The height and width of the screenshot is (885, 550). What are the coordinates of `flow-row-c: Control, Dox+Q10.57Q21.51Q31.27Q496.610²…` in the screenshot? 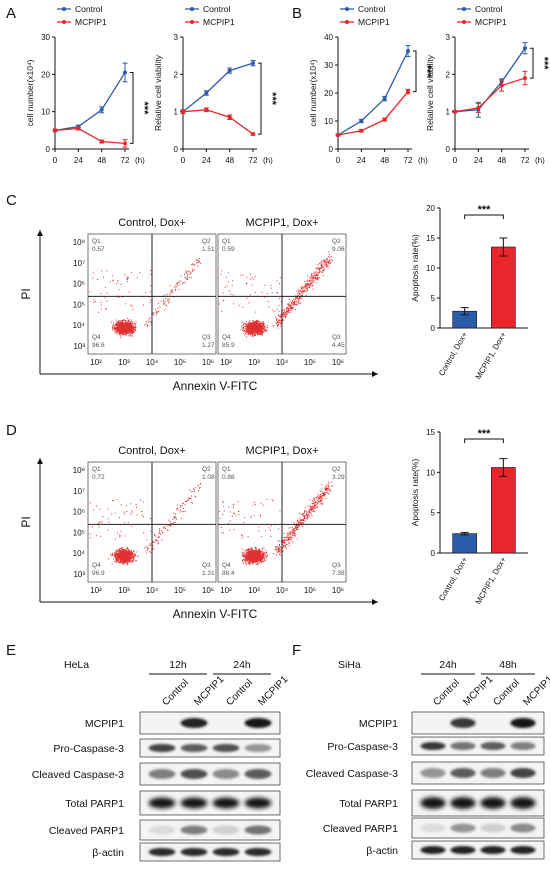 It's located at (198, 305).